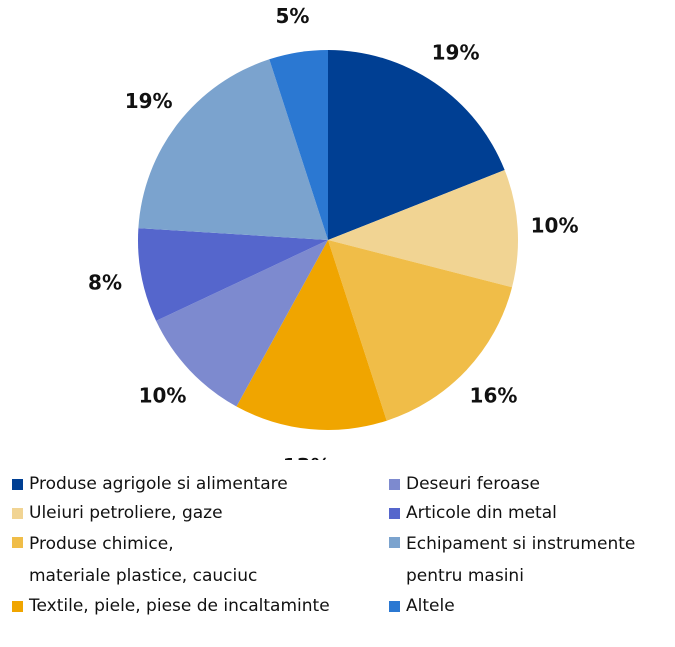 The image size is (675, 647). Describe the element at coordinates (126, 513) in the screenshot. I see `legend-label: Uleiuri petroliere, gaze` at that location.